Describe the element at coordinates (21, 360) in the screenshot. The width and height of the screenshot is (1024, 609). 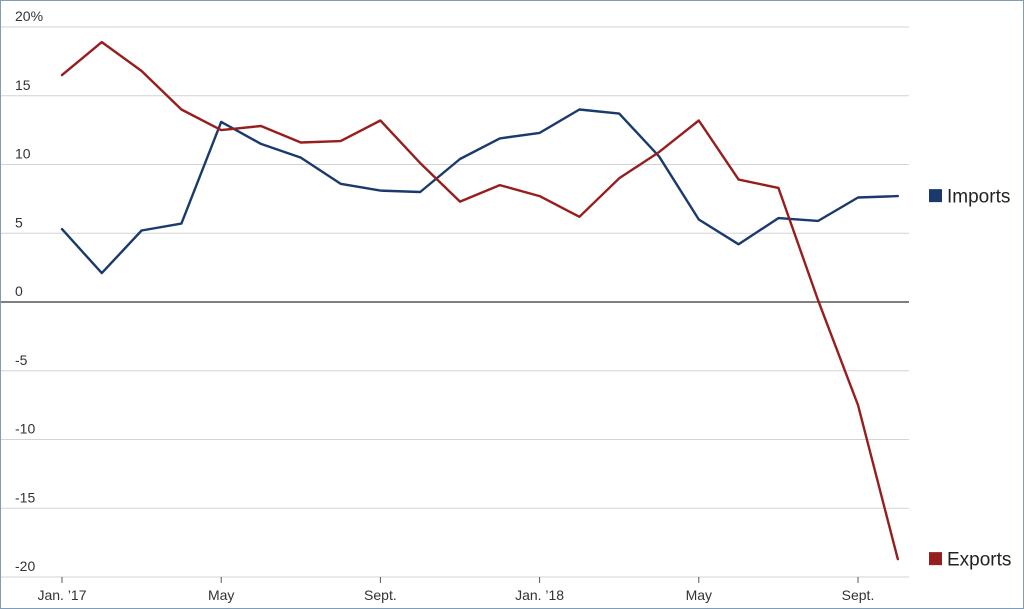
I see `y-tick-label: -5` at that location.